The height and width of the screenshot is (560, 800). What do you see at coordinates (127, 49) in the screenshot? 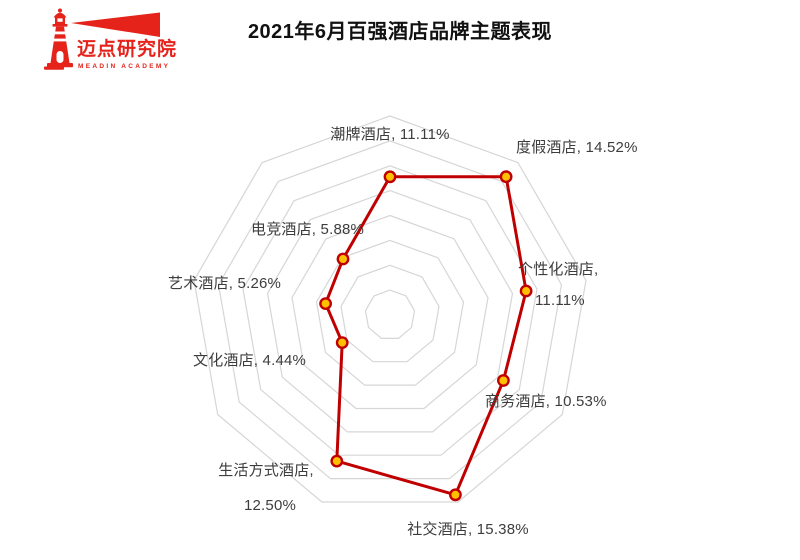
I see `logo-name-cn: 迈点研究院` at bounding box center [127, 49].